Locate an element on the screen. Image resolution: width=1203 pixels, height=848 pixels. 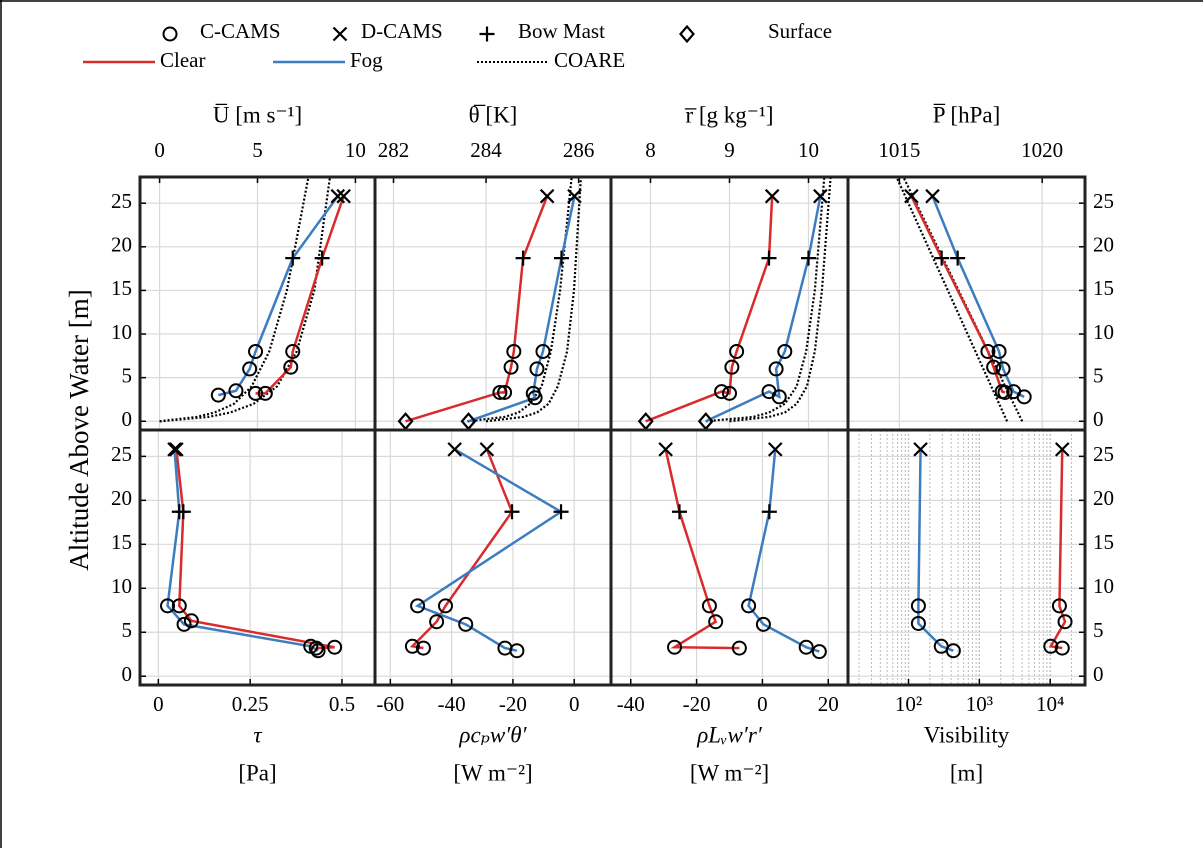
x-tick-label: 20 is located at coordinates (828, 704).